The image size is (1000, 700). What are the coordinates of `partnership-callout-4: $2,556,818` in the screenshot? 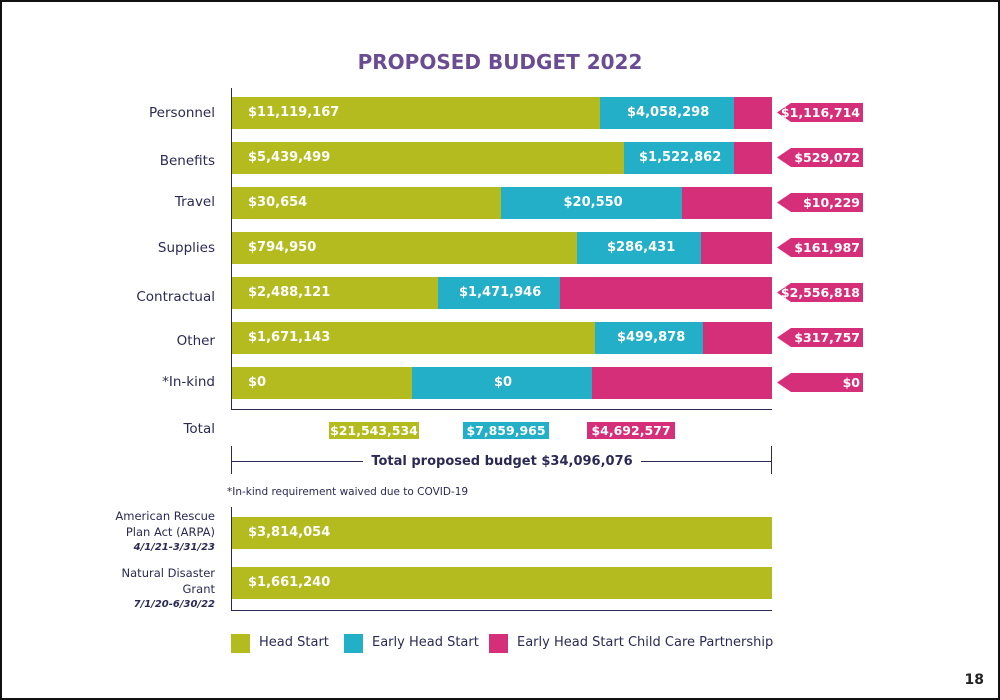 It's located at (820, 292).